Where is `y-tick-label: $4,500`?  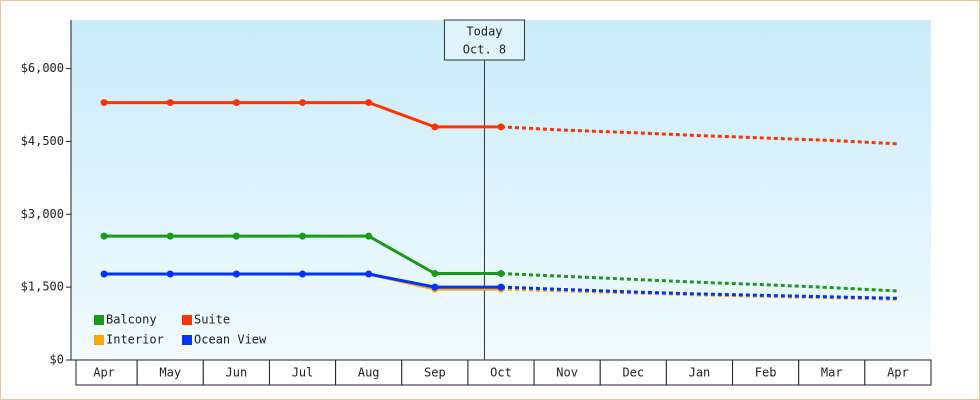 y-tick-label: $4,500 is located at coordinates (42, 141).